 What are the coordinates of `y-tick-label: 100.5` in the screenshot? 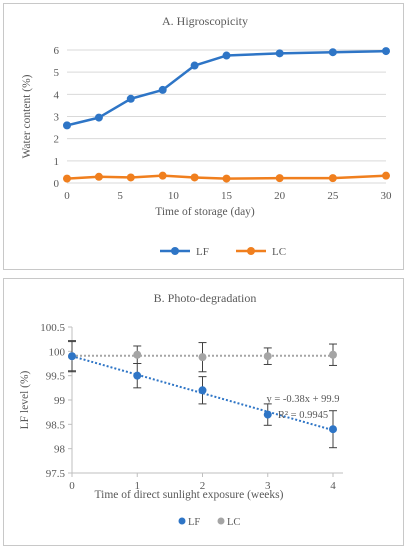 It's located at (52, 328).